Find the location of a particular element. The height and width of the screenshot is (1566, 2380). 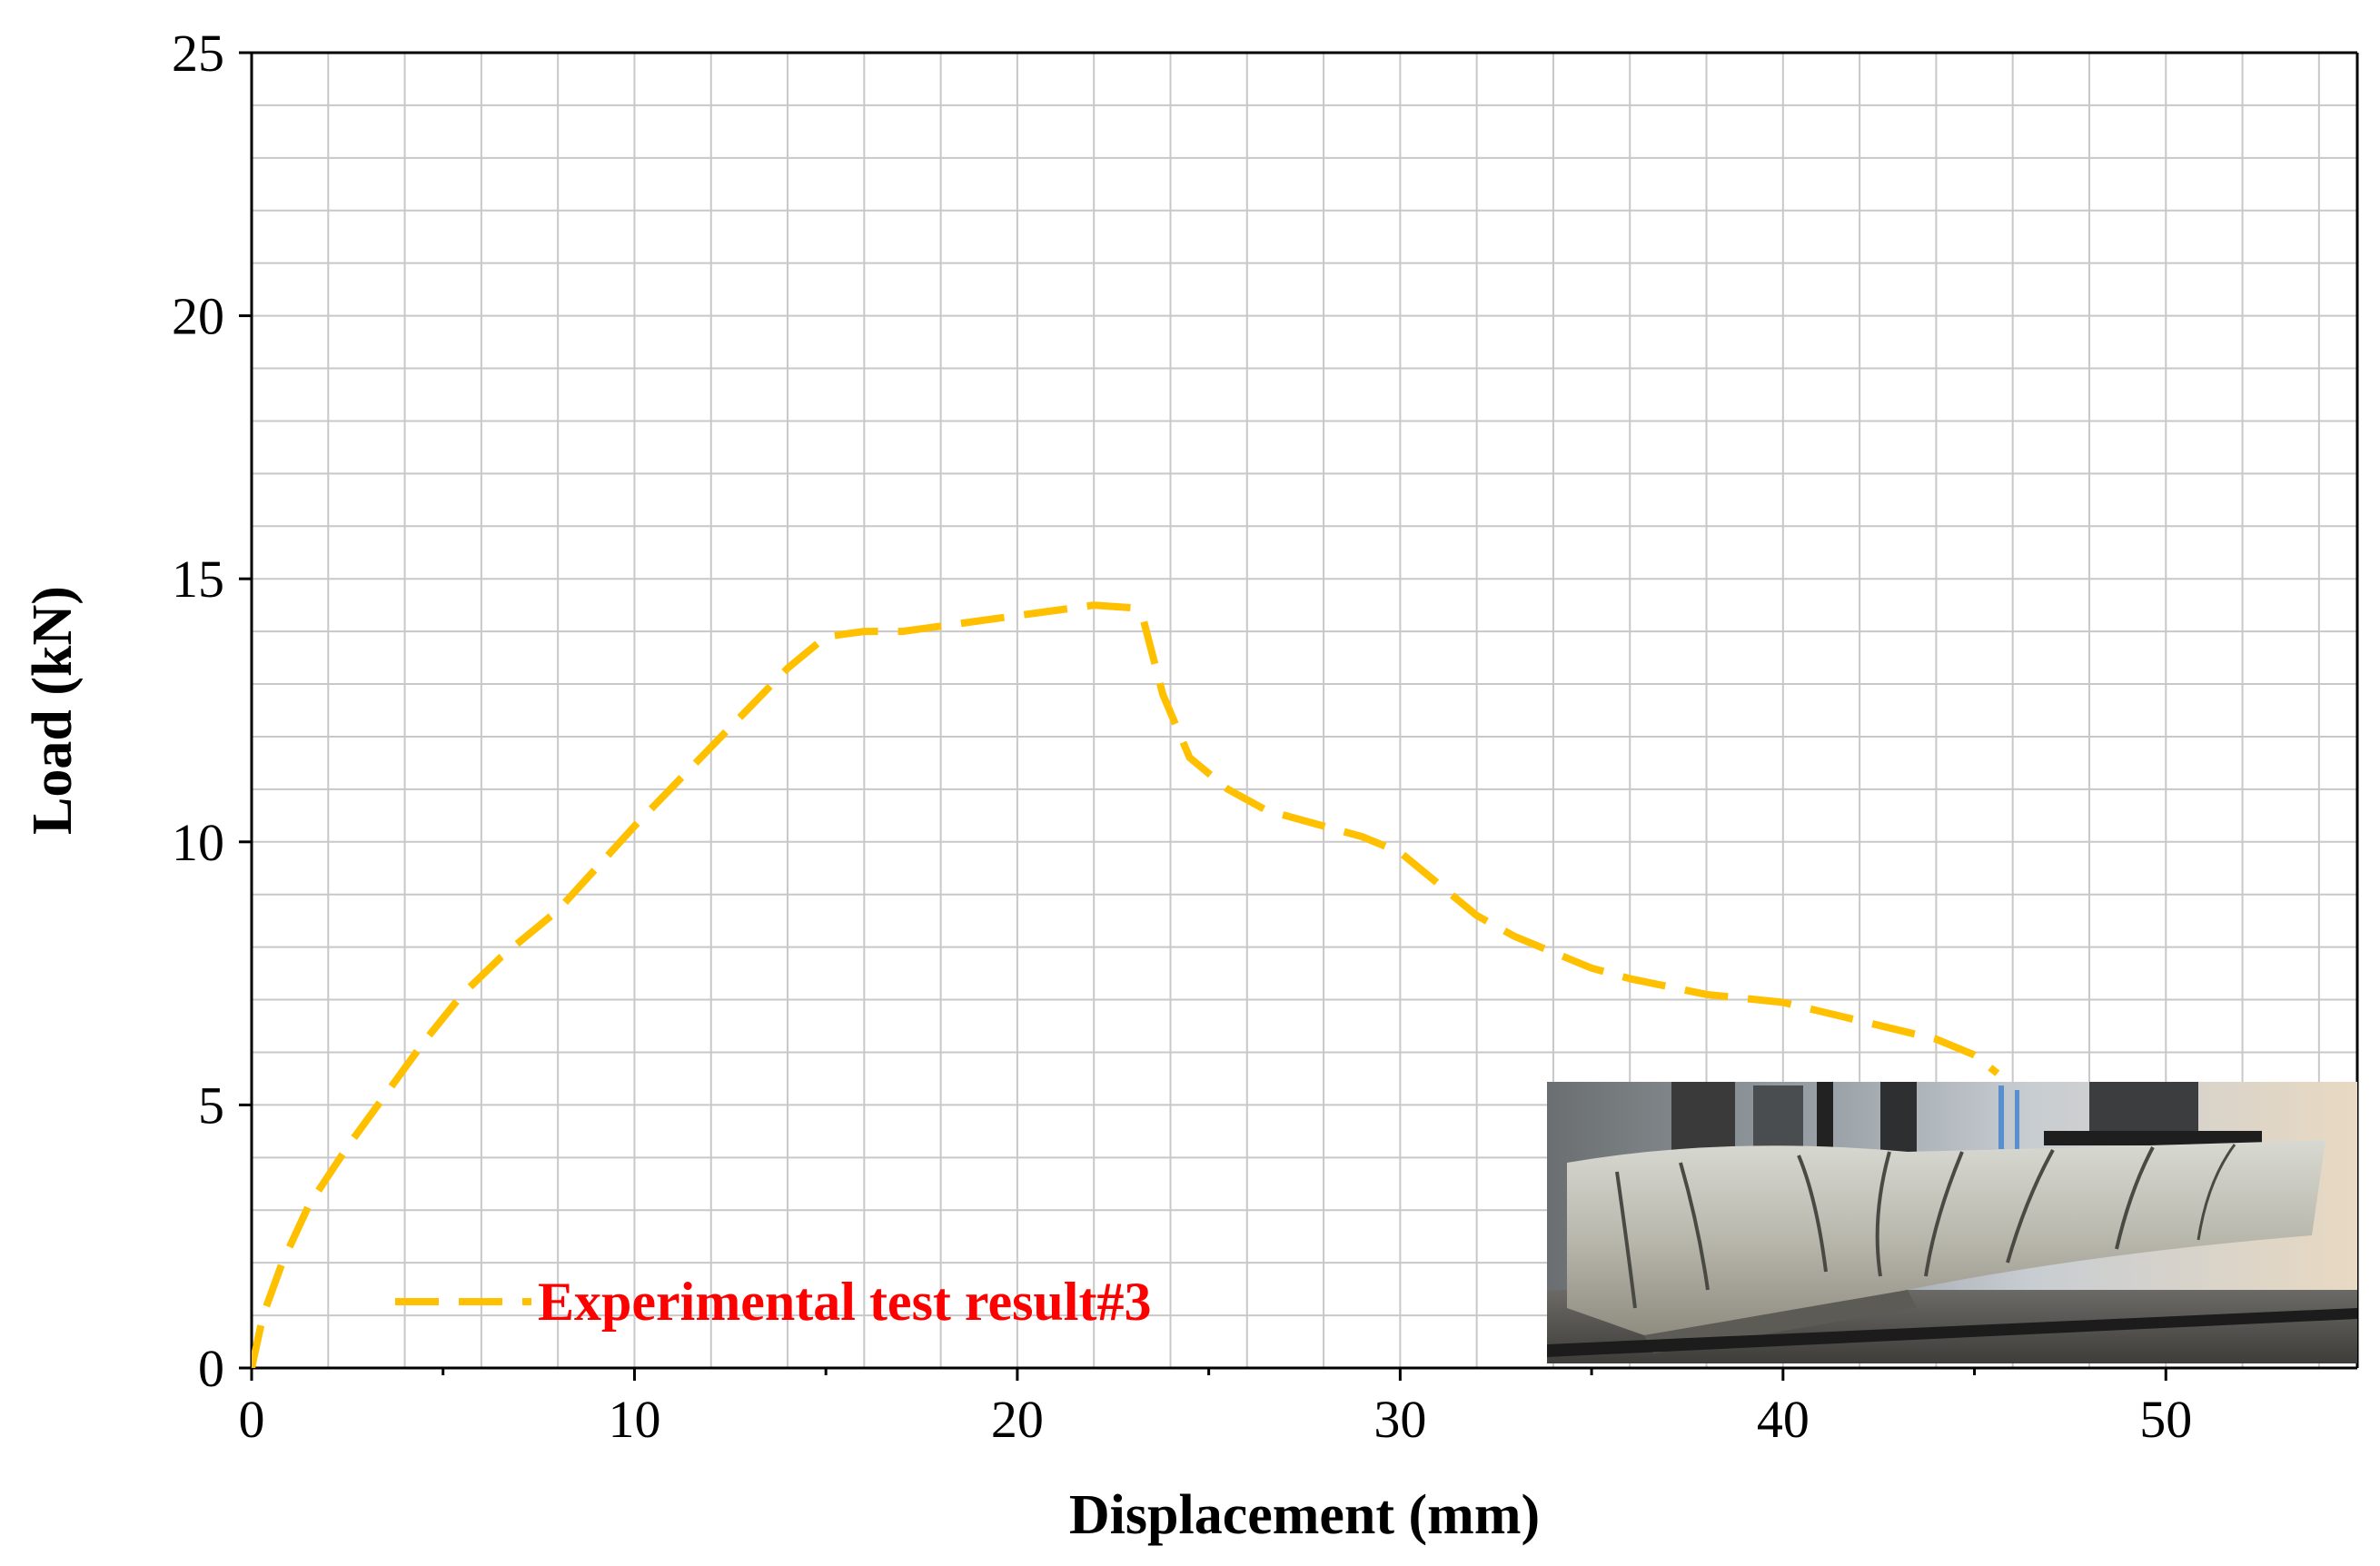

x-tick-label: 40 is located at coordinates (1784, 1419).